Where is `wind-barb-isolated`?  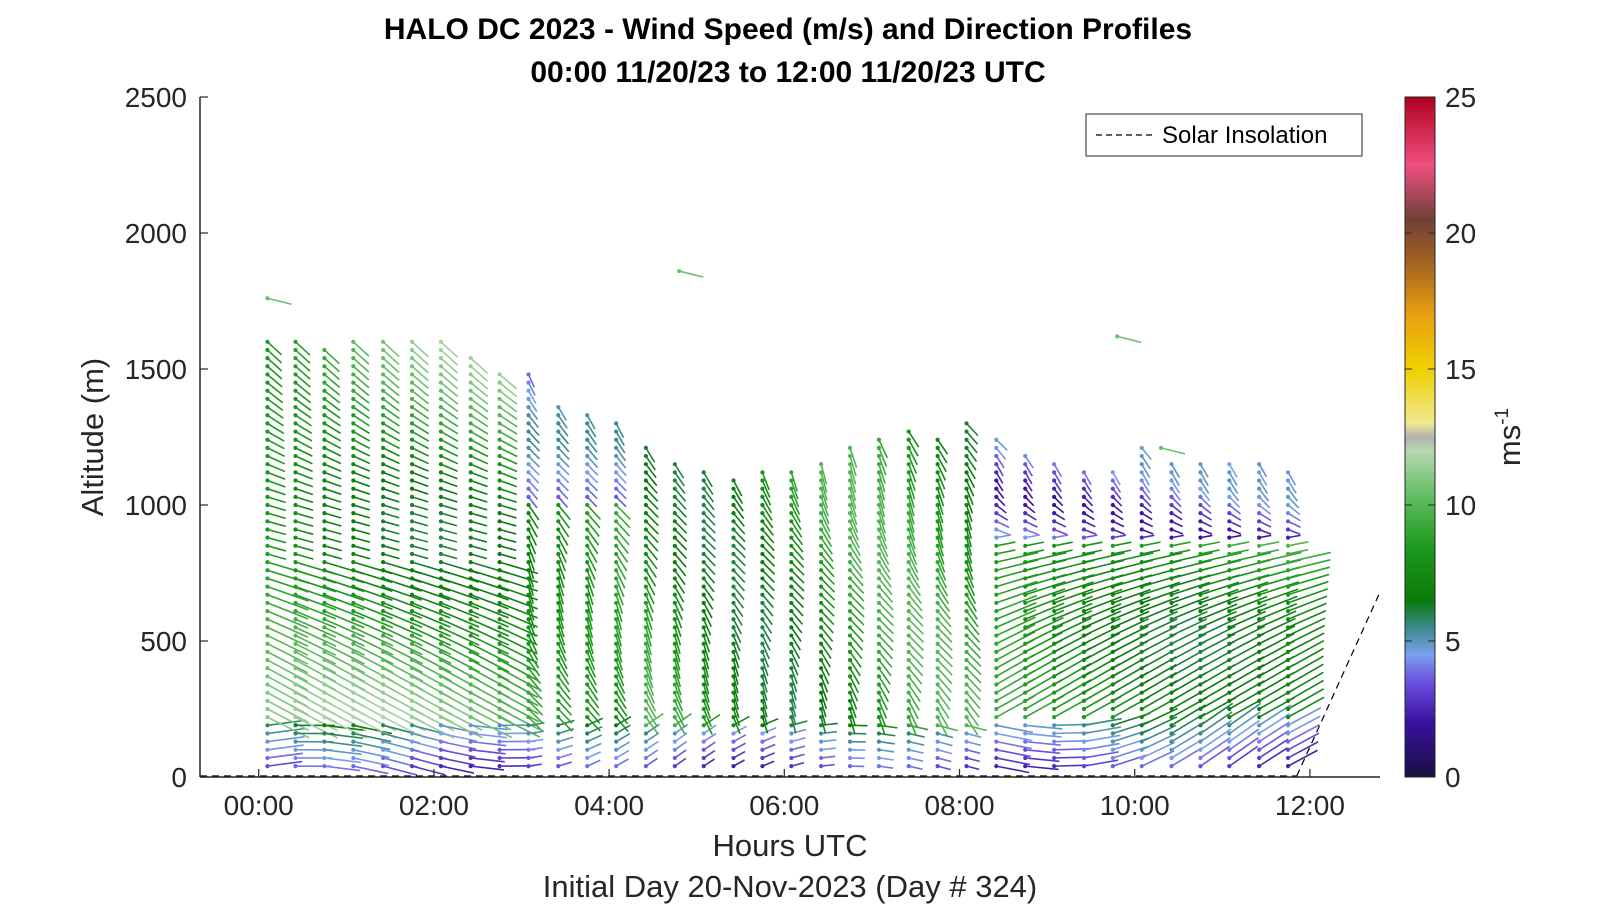 wind-barb-isolated is located at coordinates (1128, 339).